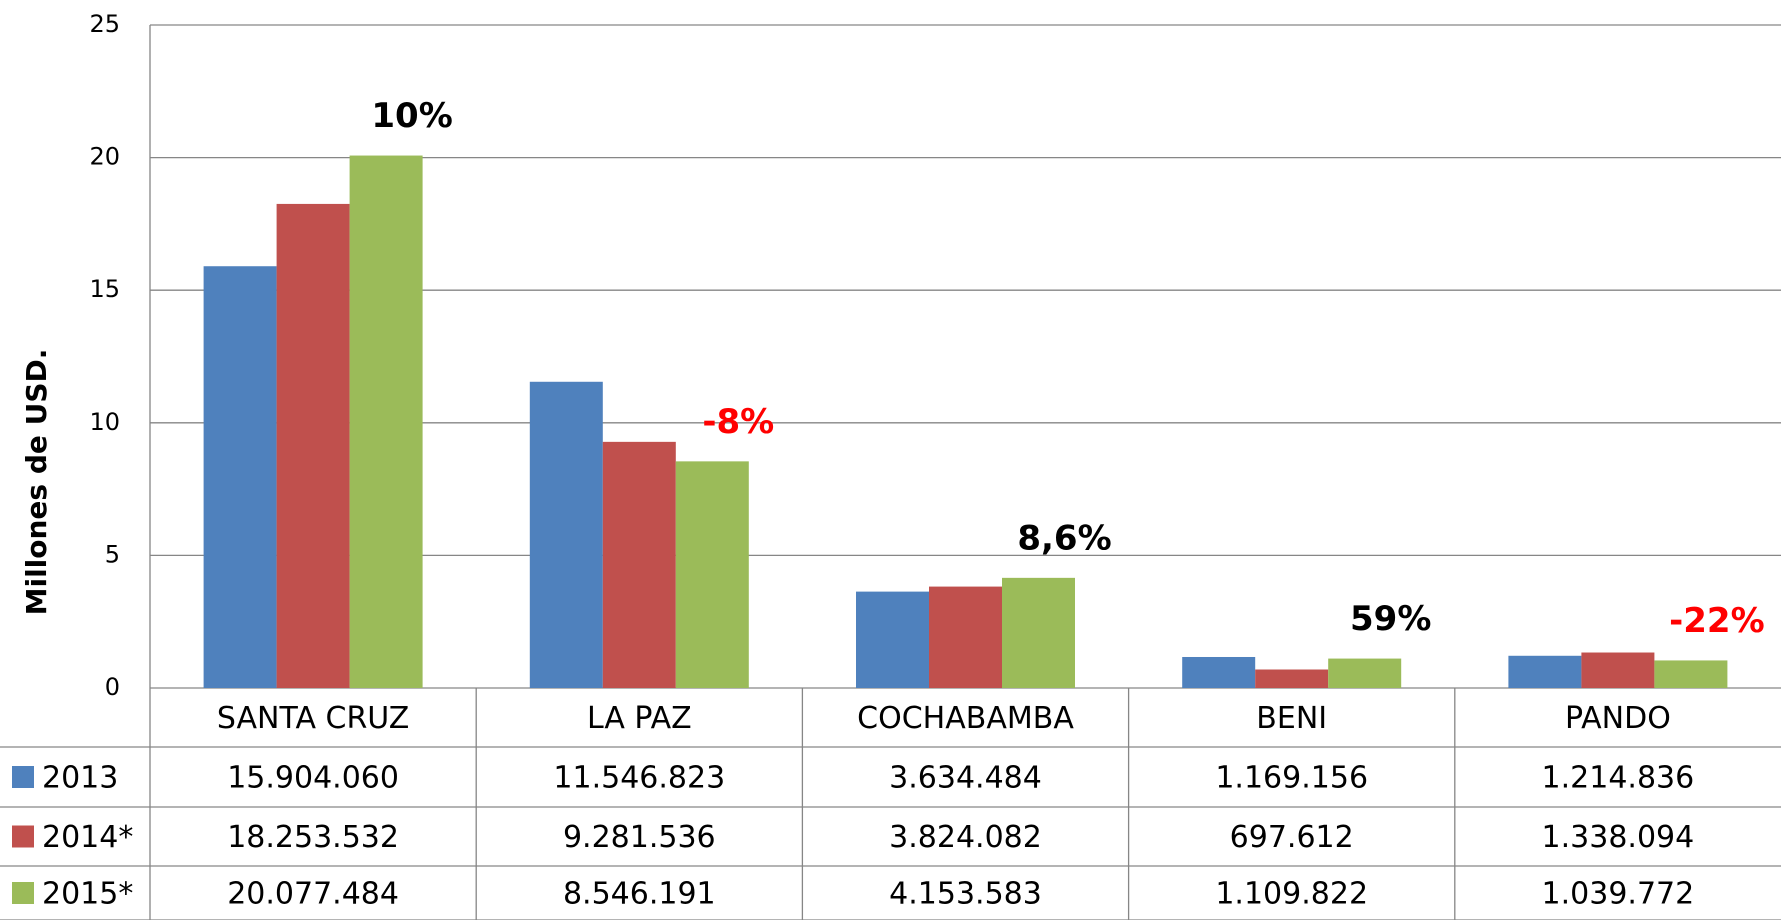 The height and width of the screenshot is (920, 1781). What do you see at coordinates (313, 778) in the screenshot?
I see `table-cell: 15.904.060` at bounding box center [313, 778].